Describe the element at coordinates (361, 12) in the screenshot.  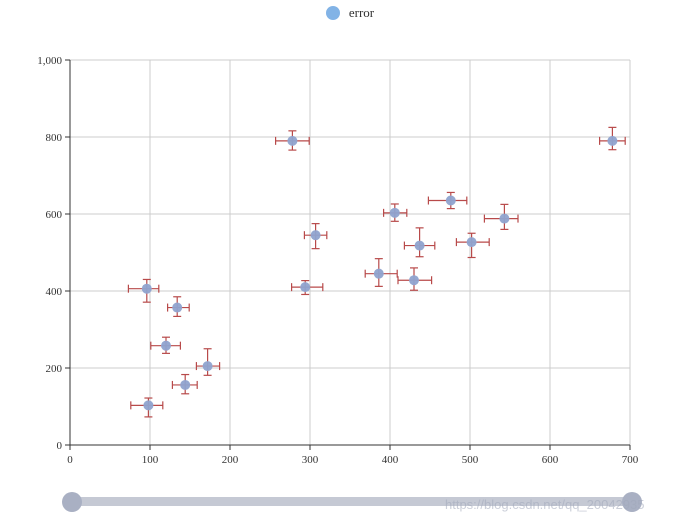
I see `legend-label: error` at that location.